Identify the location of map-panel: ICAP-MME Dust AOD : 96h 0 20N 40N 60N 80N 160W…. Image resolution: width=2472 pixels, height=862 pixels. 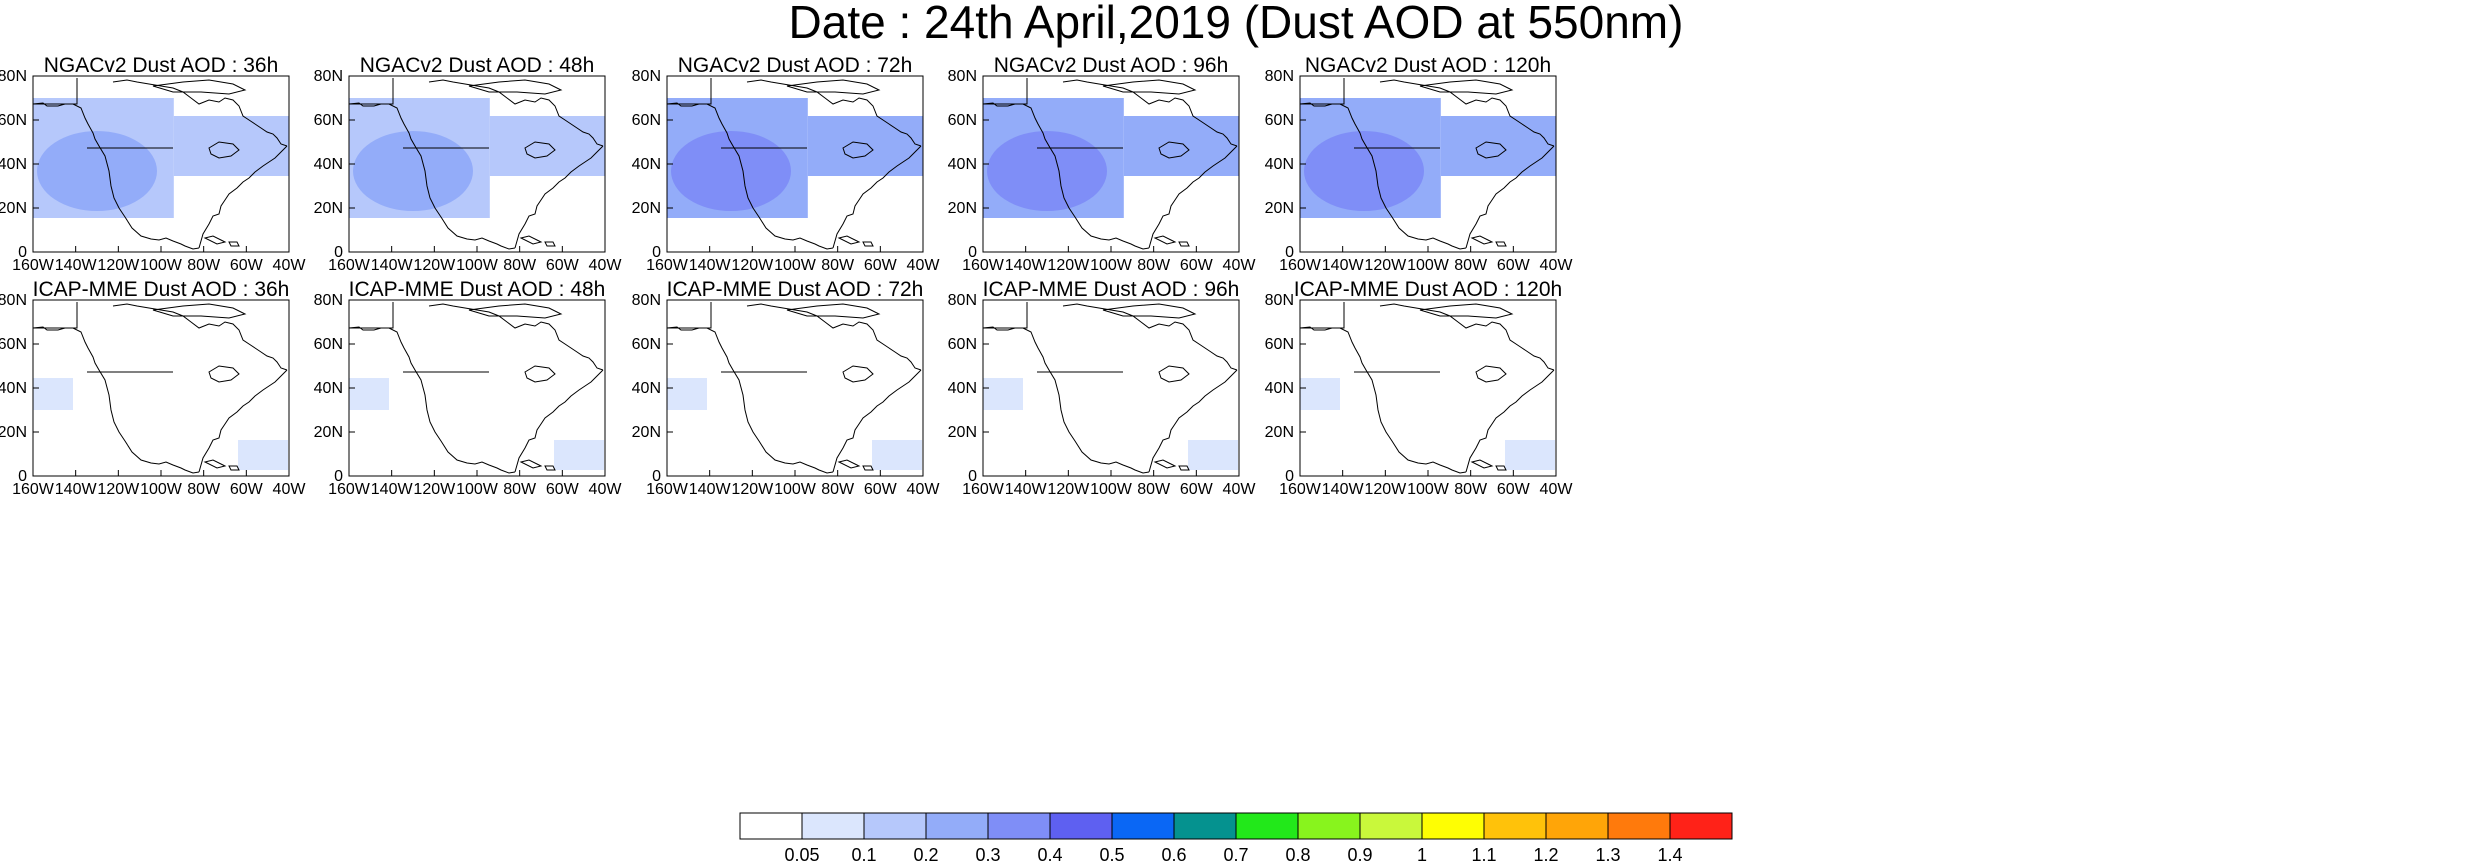
(1102, 388).